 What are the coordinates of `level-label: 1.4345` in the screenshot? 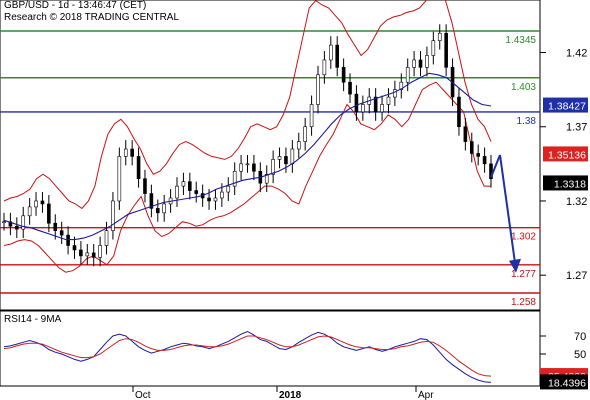 It's located at (520, 40).